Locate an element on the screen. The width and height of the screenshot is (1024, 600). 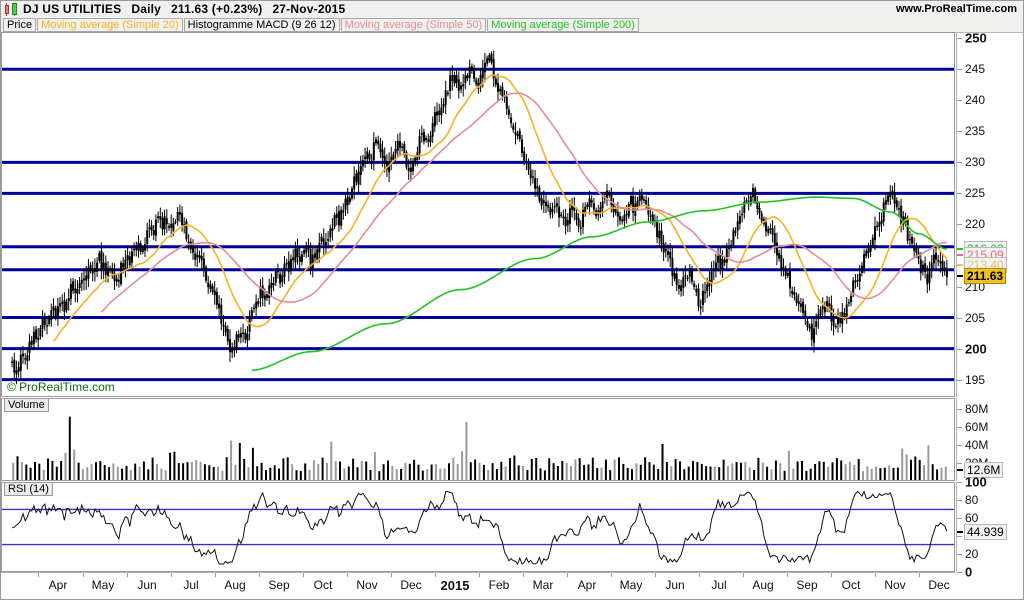
brand-label: www.ProRealTime.com is located at coordinates (956, 9).